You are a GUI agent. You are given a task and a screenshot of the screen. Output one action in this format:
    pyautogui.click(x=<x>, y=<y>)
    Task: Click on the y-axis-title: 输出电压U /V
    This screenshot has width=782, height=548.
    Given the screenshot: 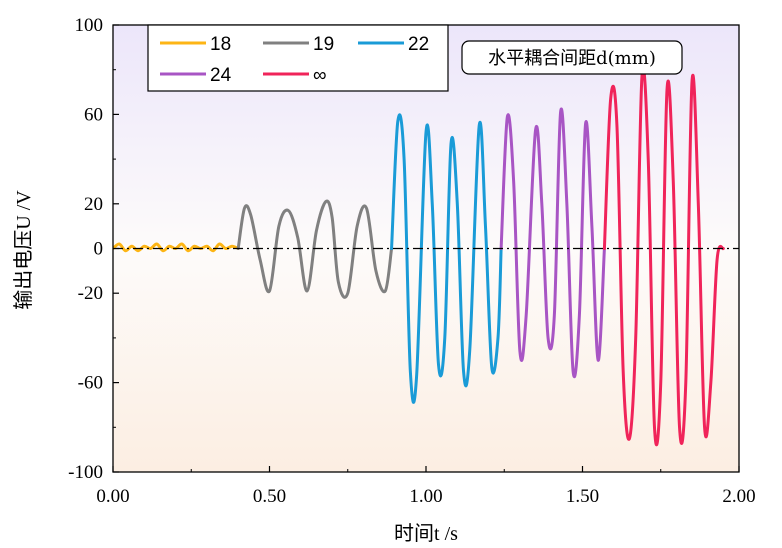 What is the action you would take?
    pyautogui.click(x=23, y=250)
    